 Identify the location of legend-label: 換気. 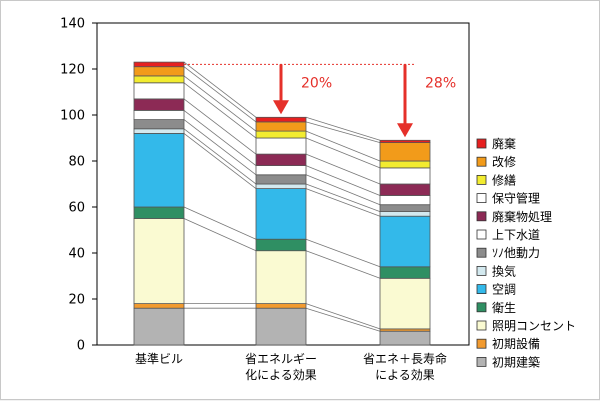
(504, 270).